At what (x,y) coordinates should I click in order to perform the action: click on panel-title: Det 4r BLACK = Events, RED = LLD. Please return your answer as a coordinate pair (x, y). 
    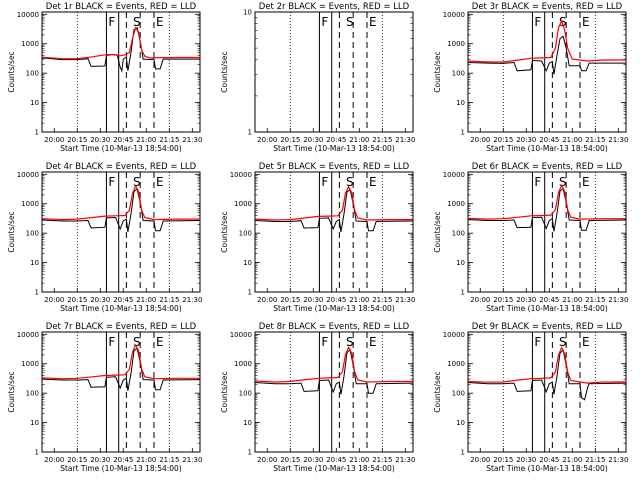
    Looking at the image, I should click on (121, 167).